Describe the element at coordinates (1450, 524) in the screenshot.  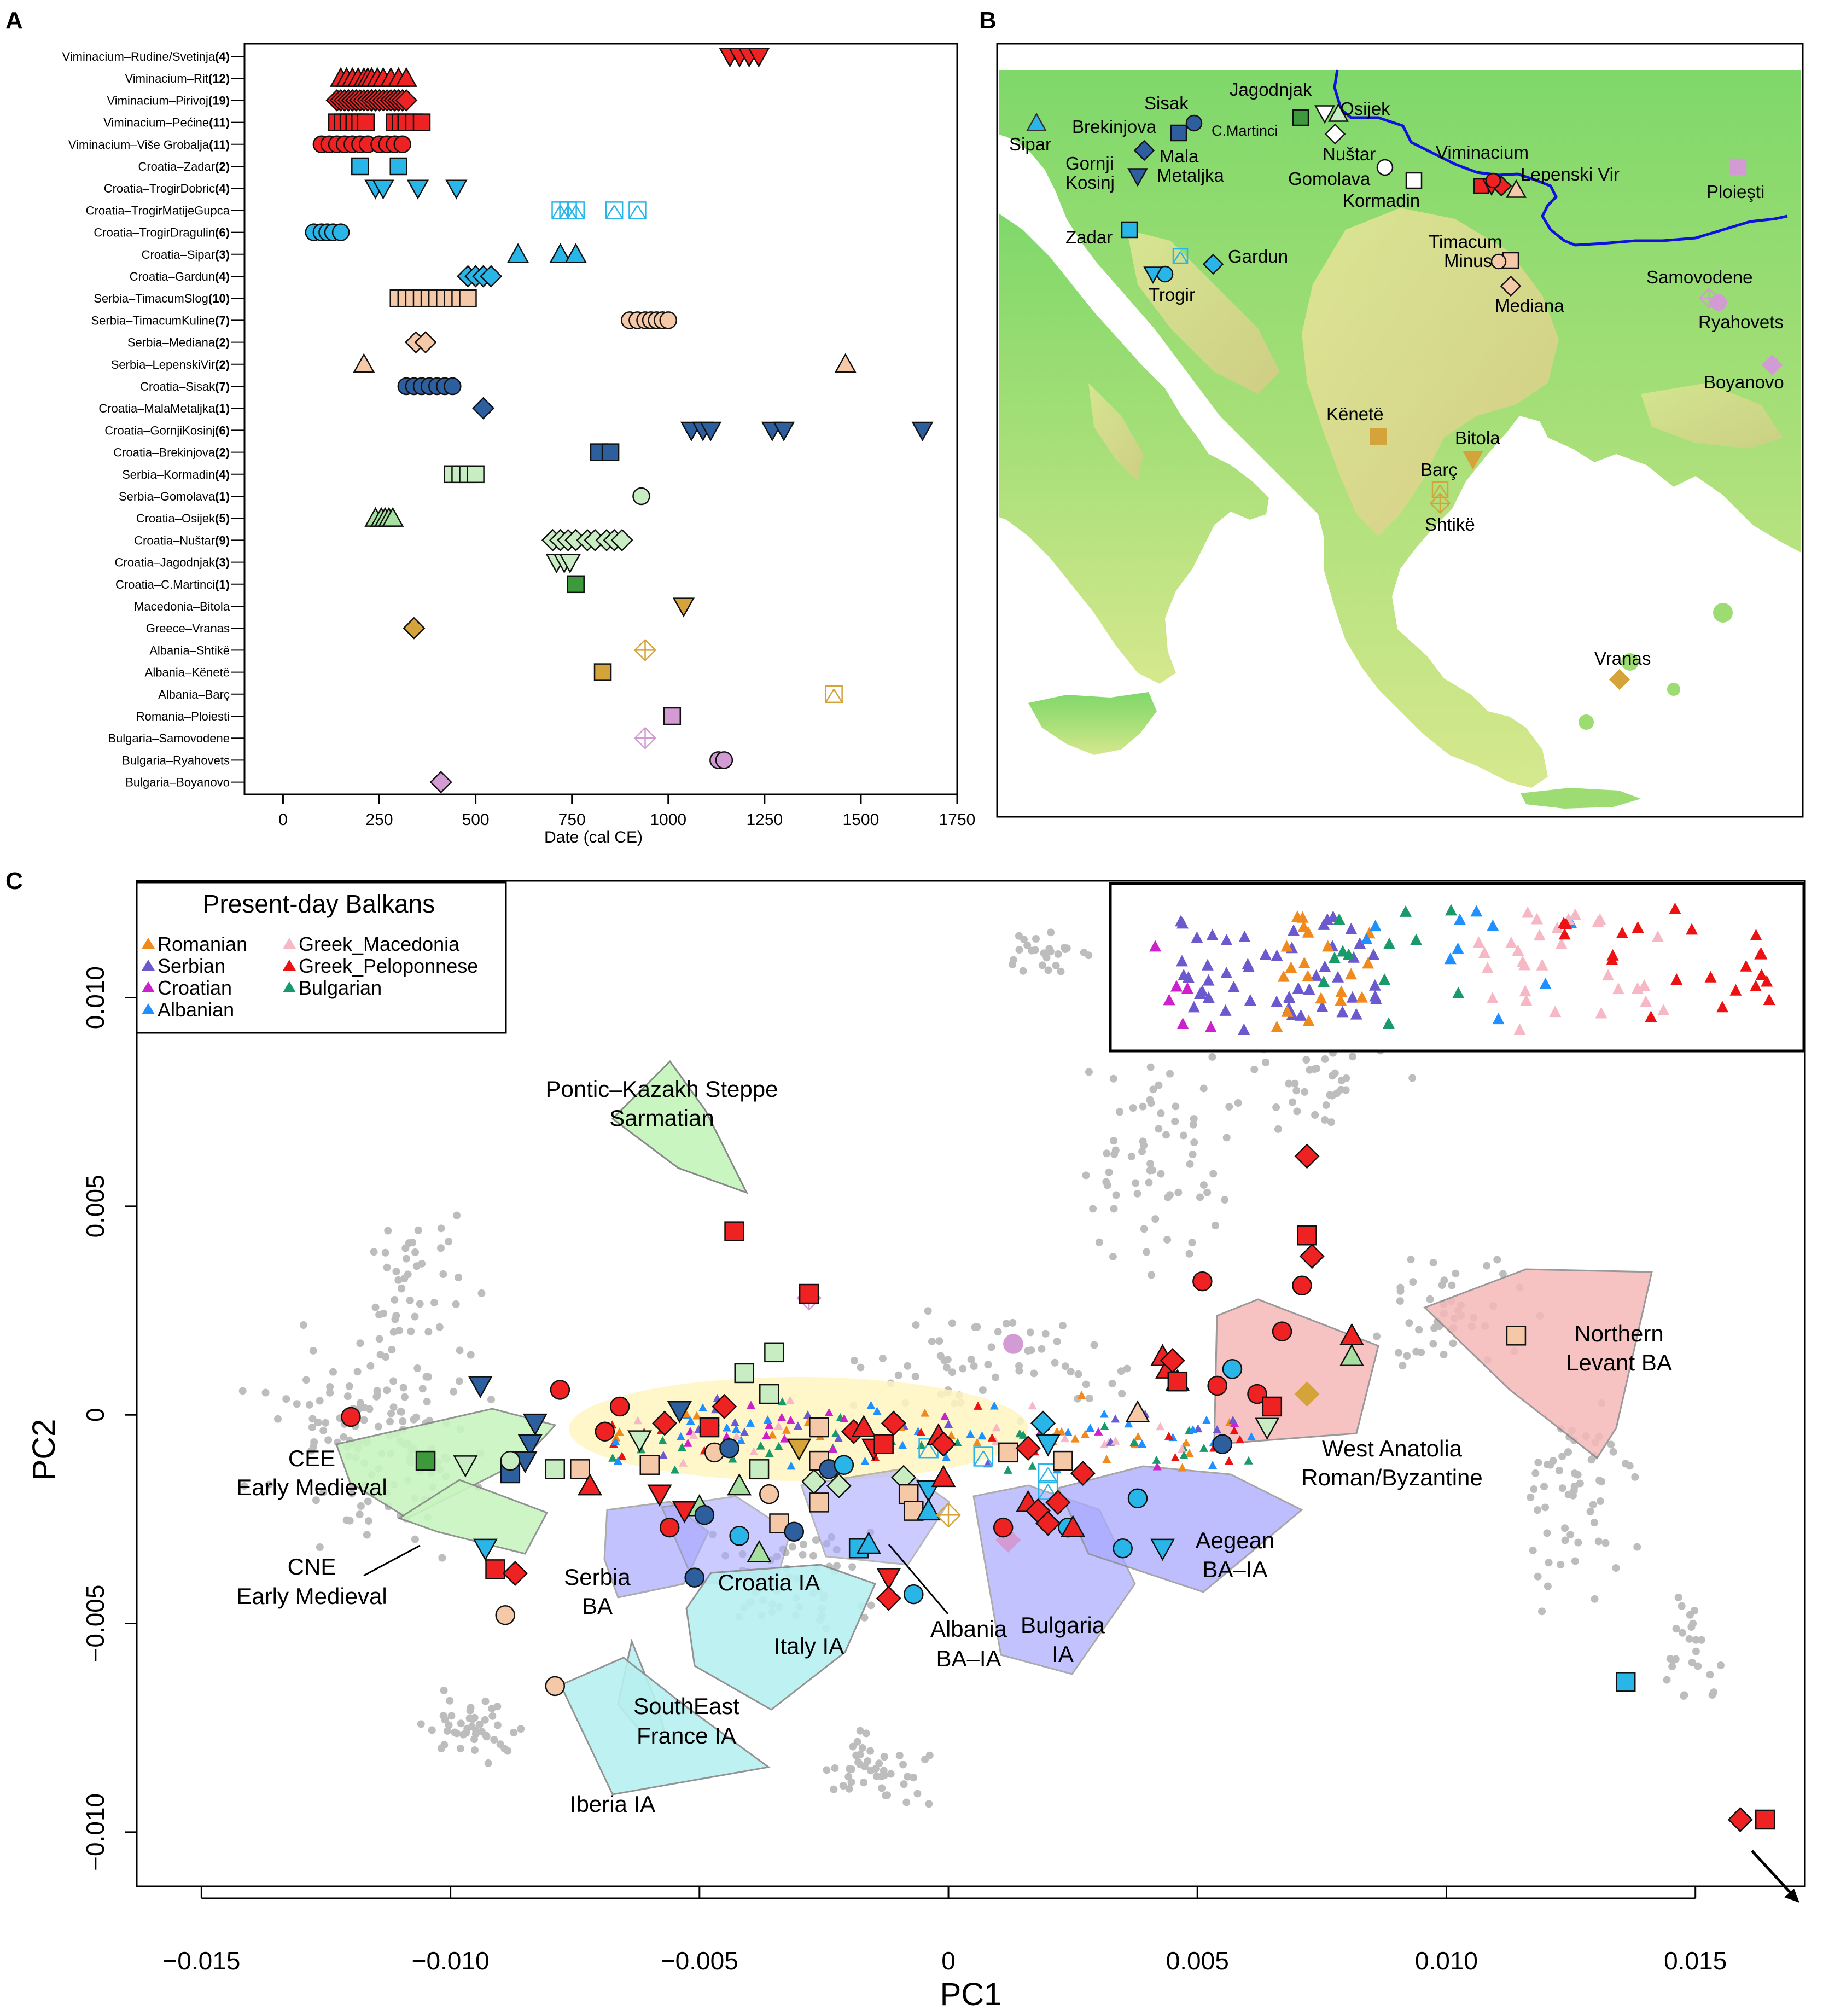
I see `map-label-shtike: Shtikë` at that location.